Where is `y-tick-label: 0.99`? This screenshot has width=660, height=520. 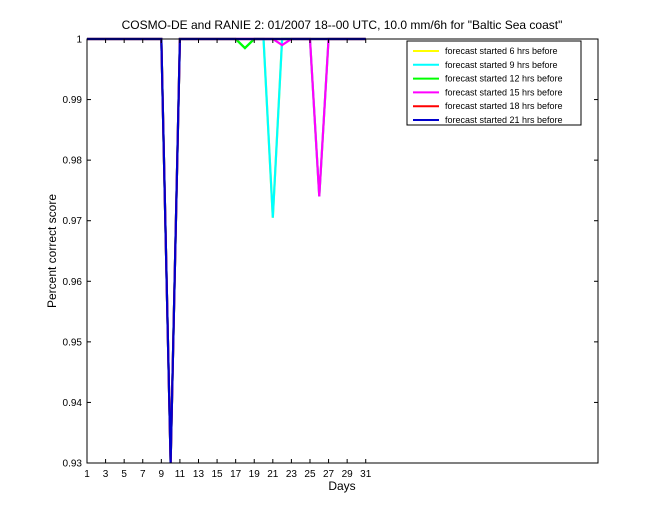
y-tick-label: 0.99 is located at coordinates (73, 100).